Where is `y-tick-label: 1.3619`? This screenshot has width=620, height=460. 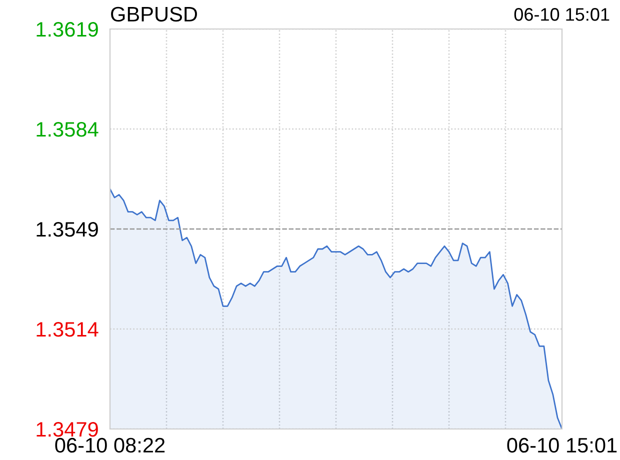 y-tick-label: 1.3619 is located at coordinates (67, 29).